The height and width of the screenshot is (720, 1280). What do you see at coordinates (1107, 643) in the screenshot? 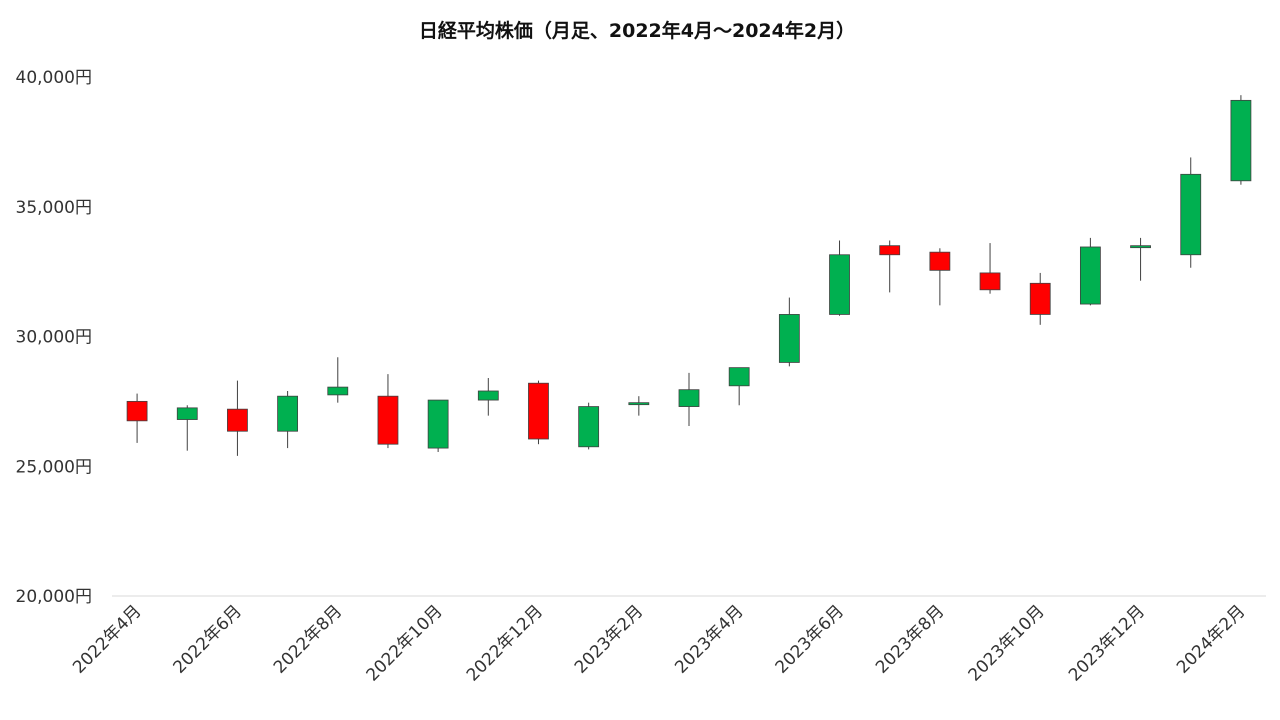
I see `x-tick-label: 2023年12月` at bounding box center [1107, 643].